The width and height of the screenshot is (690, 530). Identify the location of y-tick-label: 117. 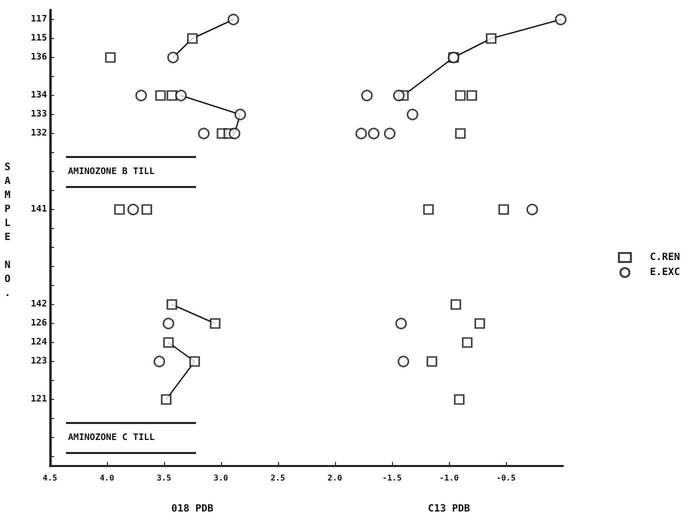
(38, 19).